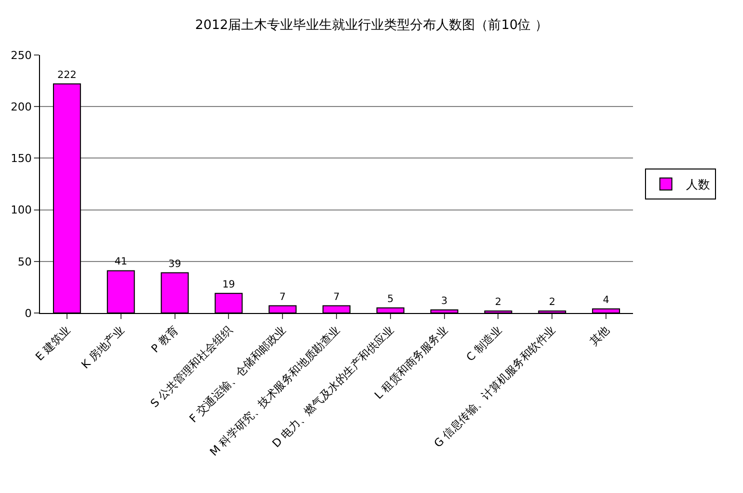  Describe the element at coordinates (484, 344) in the screenshot. I see `x-tick-label: C 制造业` at that location.